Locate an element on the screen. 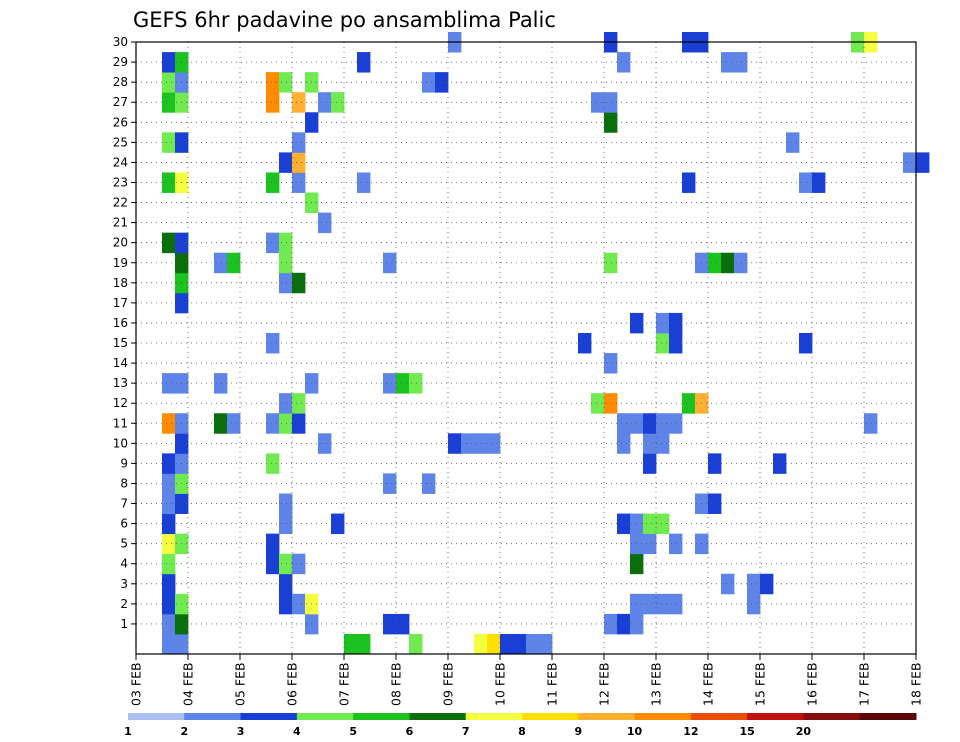 Image resolution: width=960 pixels, height=742 pixels. y-tick-label: 16 is located at coordinates (120, 323).